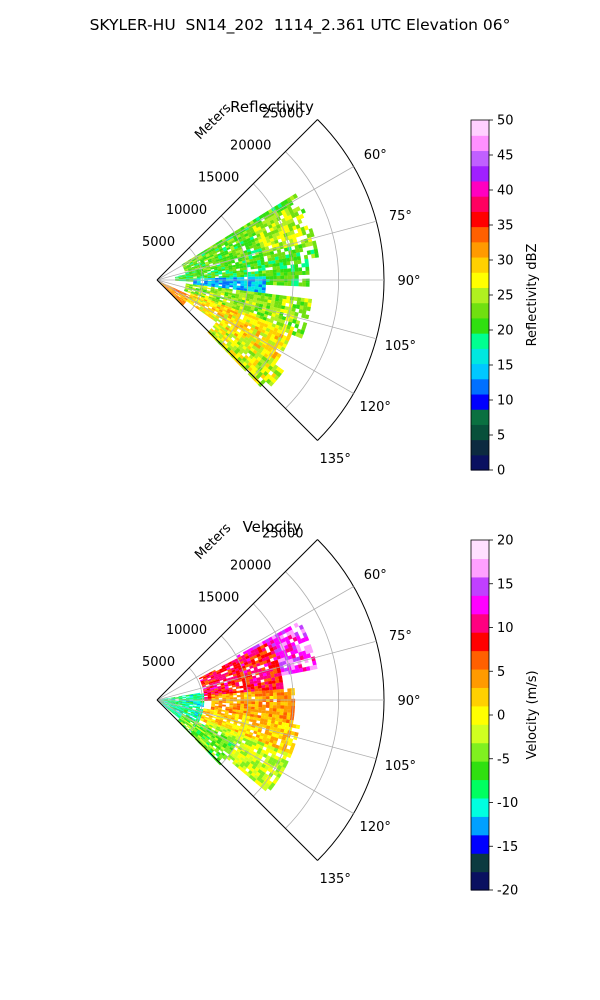  What do you see at coordinates (505, 628) in the screenshot?
I see `colorbar-tick-label: 10` at bounding box center [505, 628].